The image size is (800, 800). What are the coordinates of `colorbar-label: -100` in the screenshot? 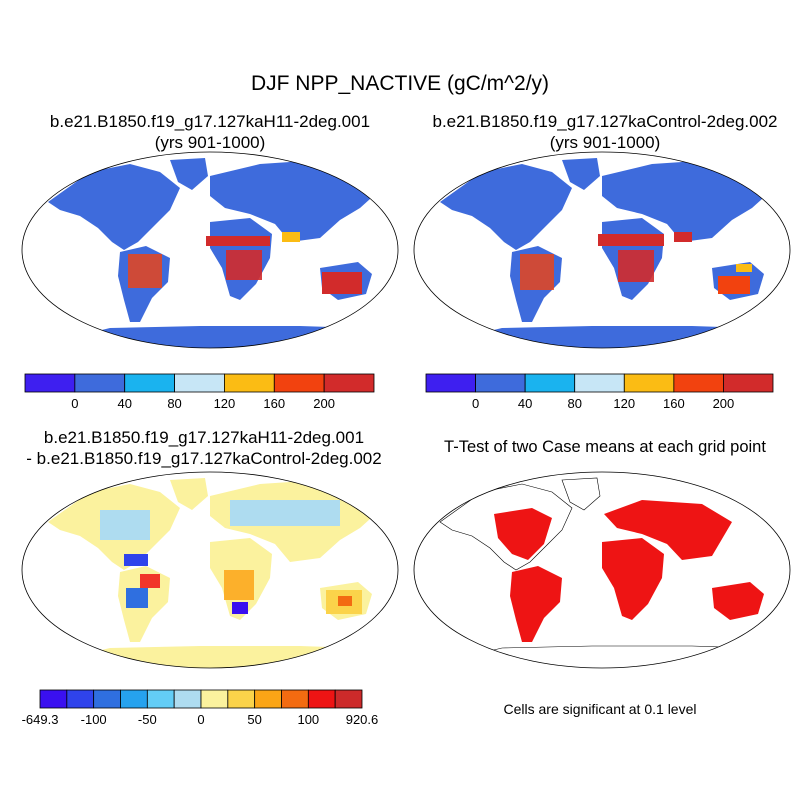 It's located at (94, 719).